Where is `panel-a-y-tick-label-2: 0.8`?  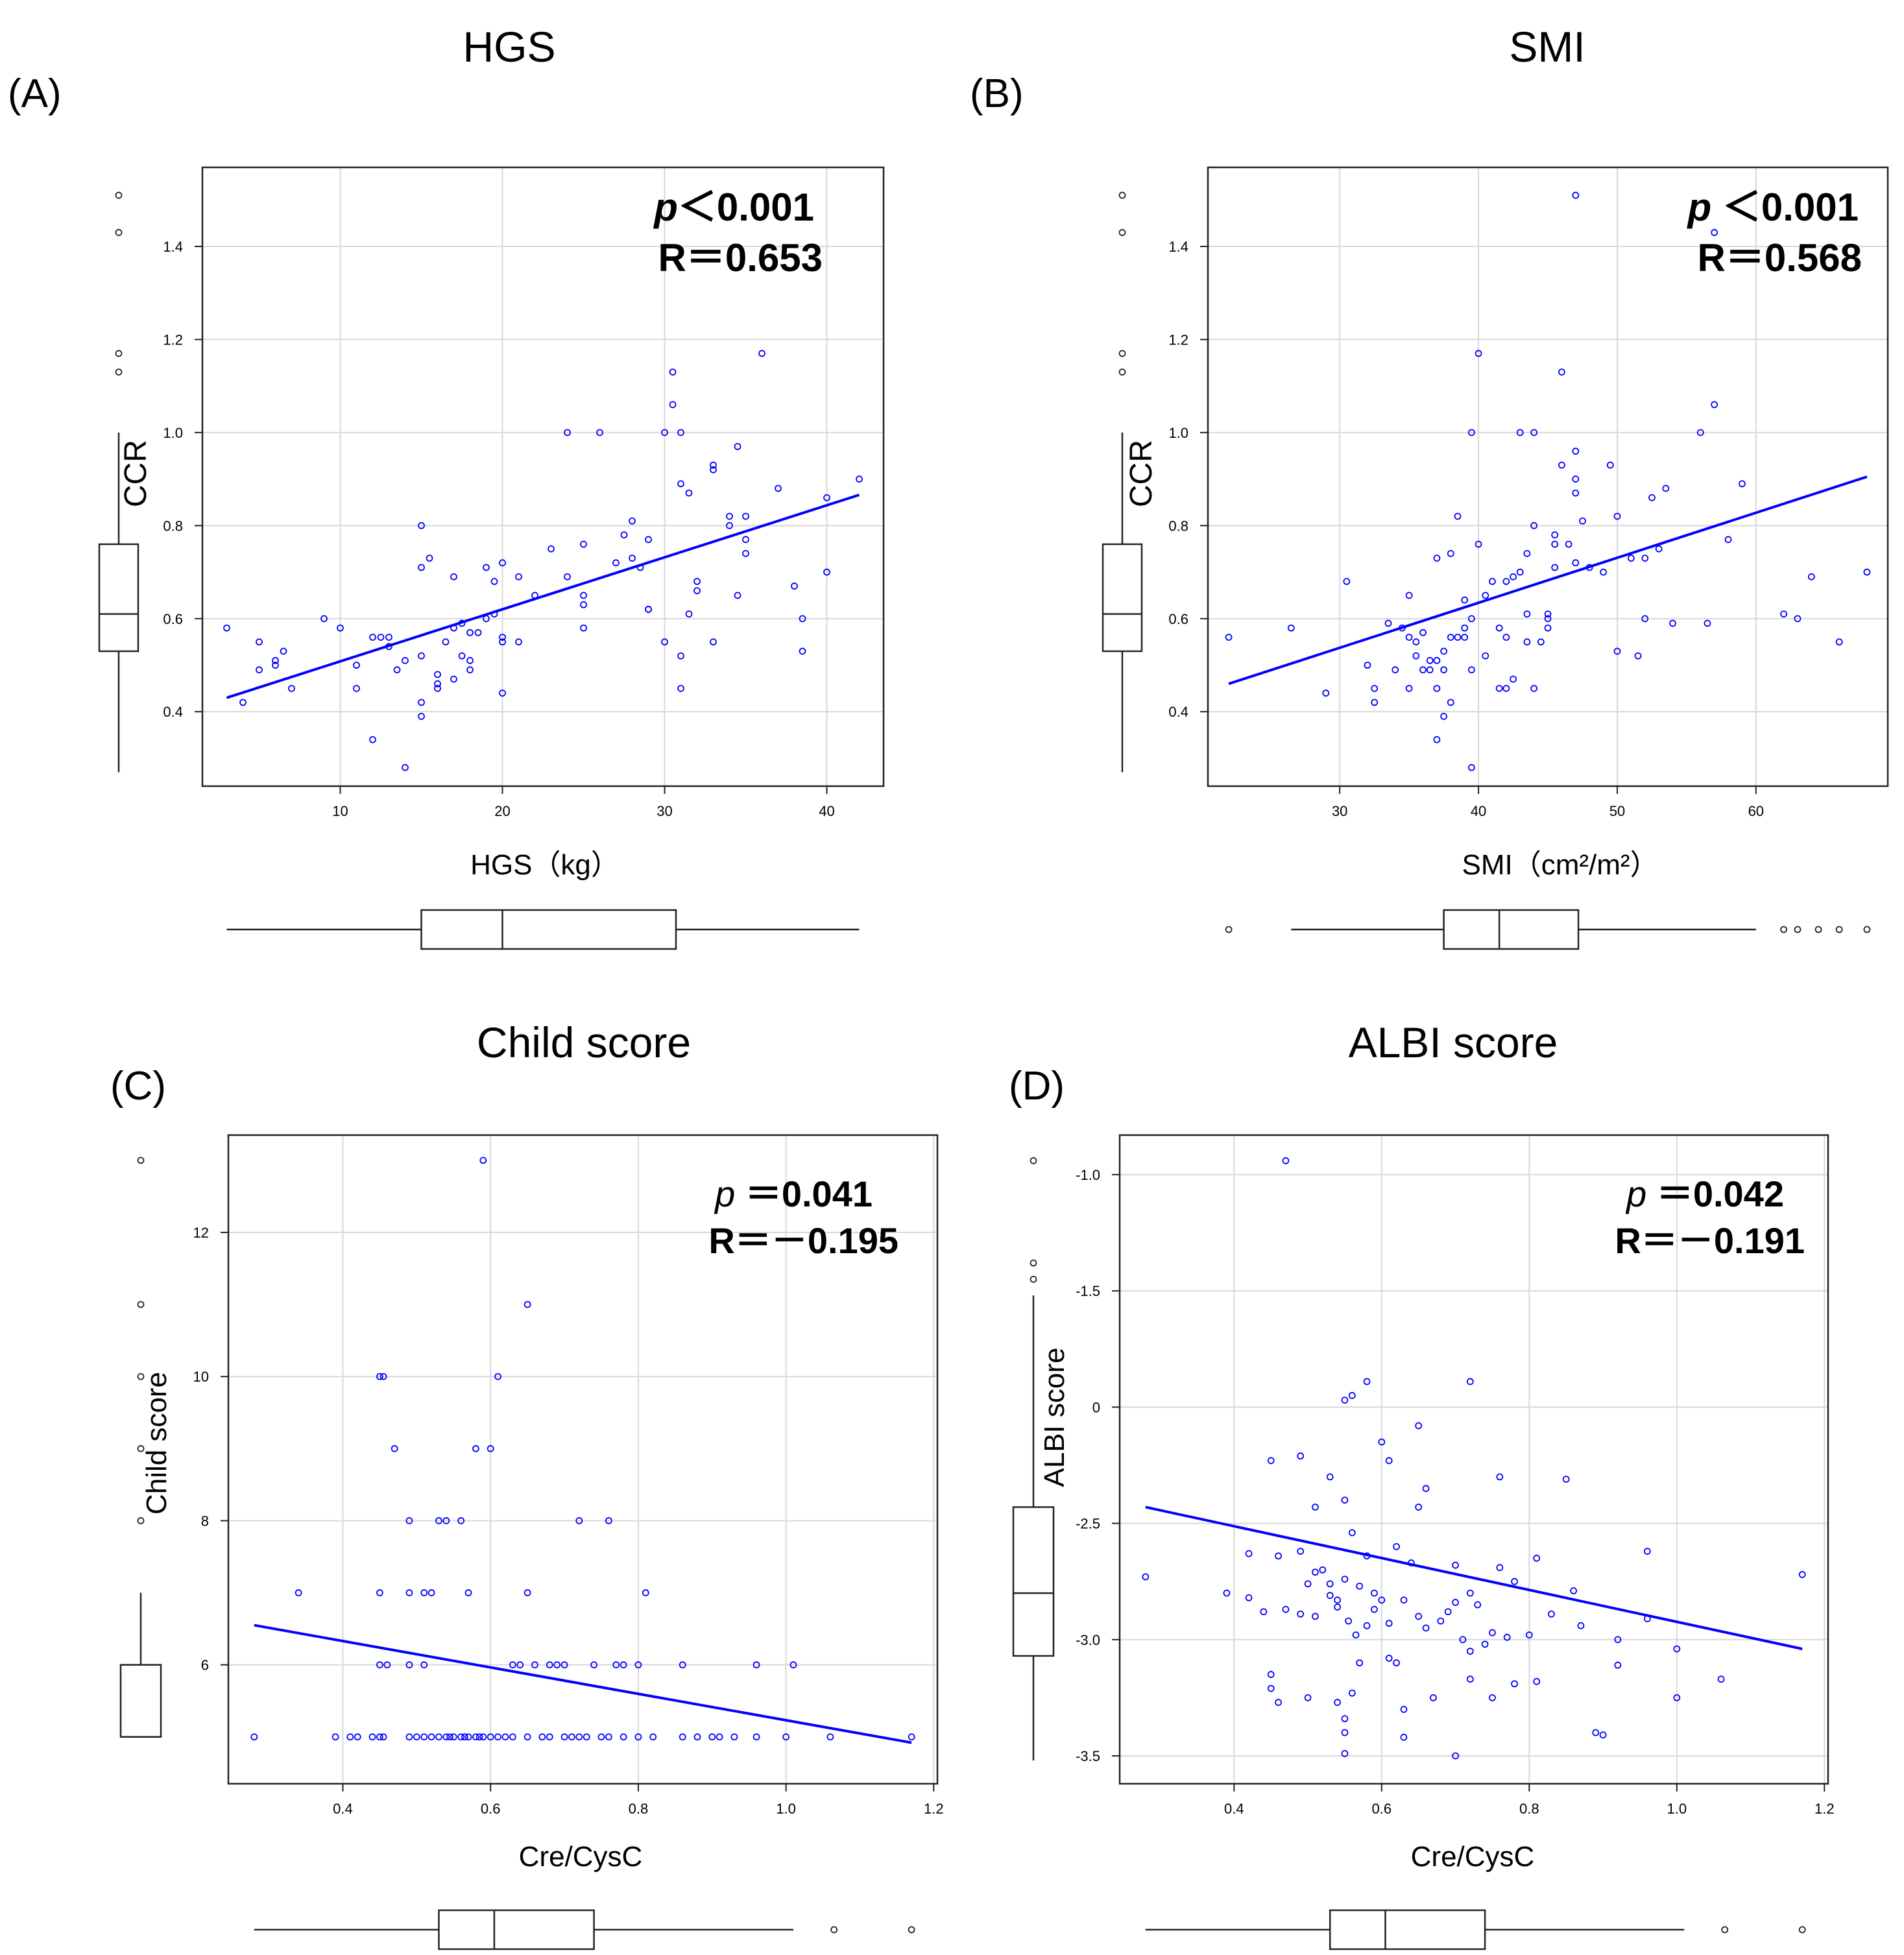
panel-a-y-tick-label-2: 0.8 is located at coordinates (173, 526).